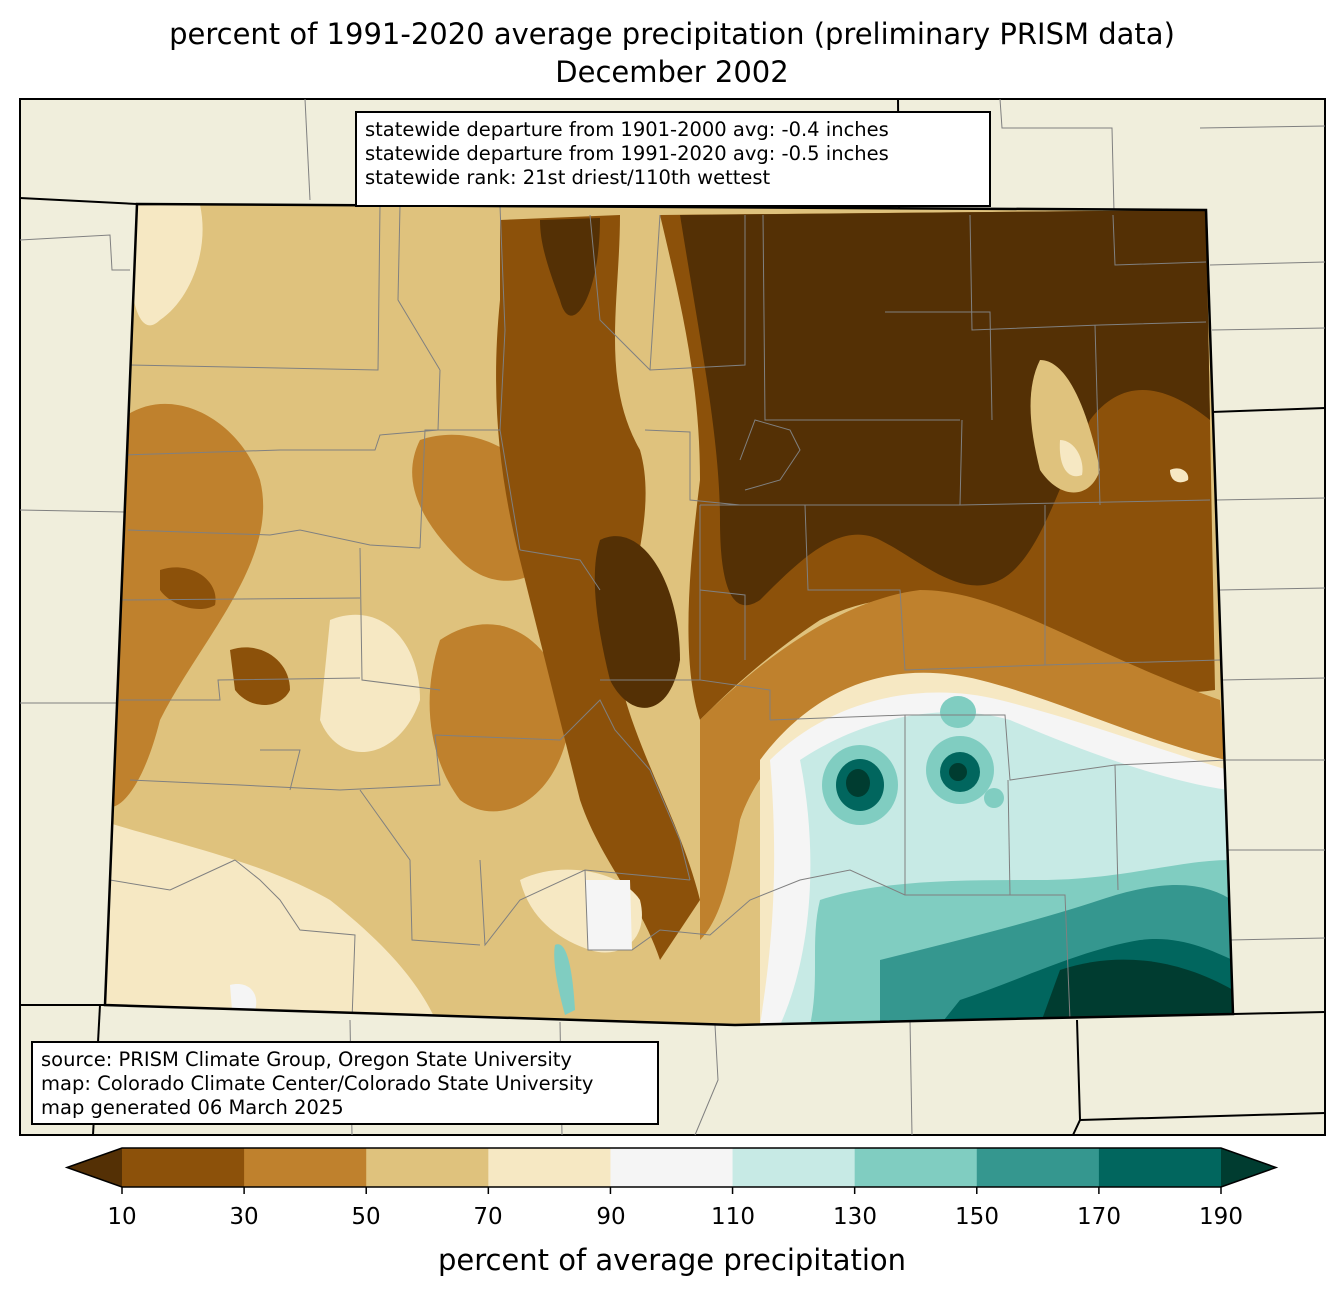  I want to click on colorbar-extend-low, so click(94, 1167).